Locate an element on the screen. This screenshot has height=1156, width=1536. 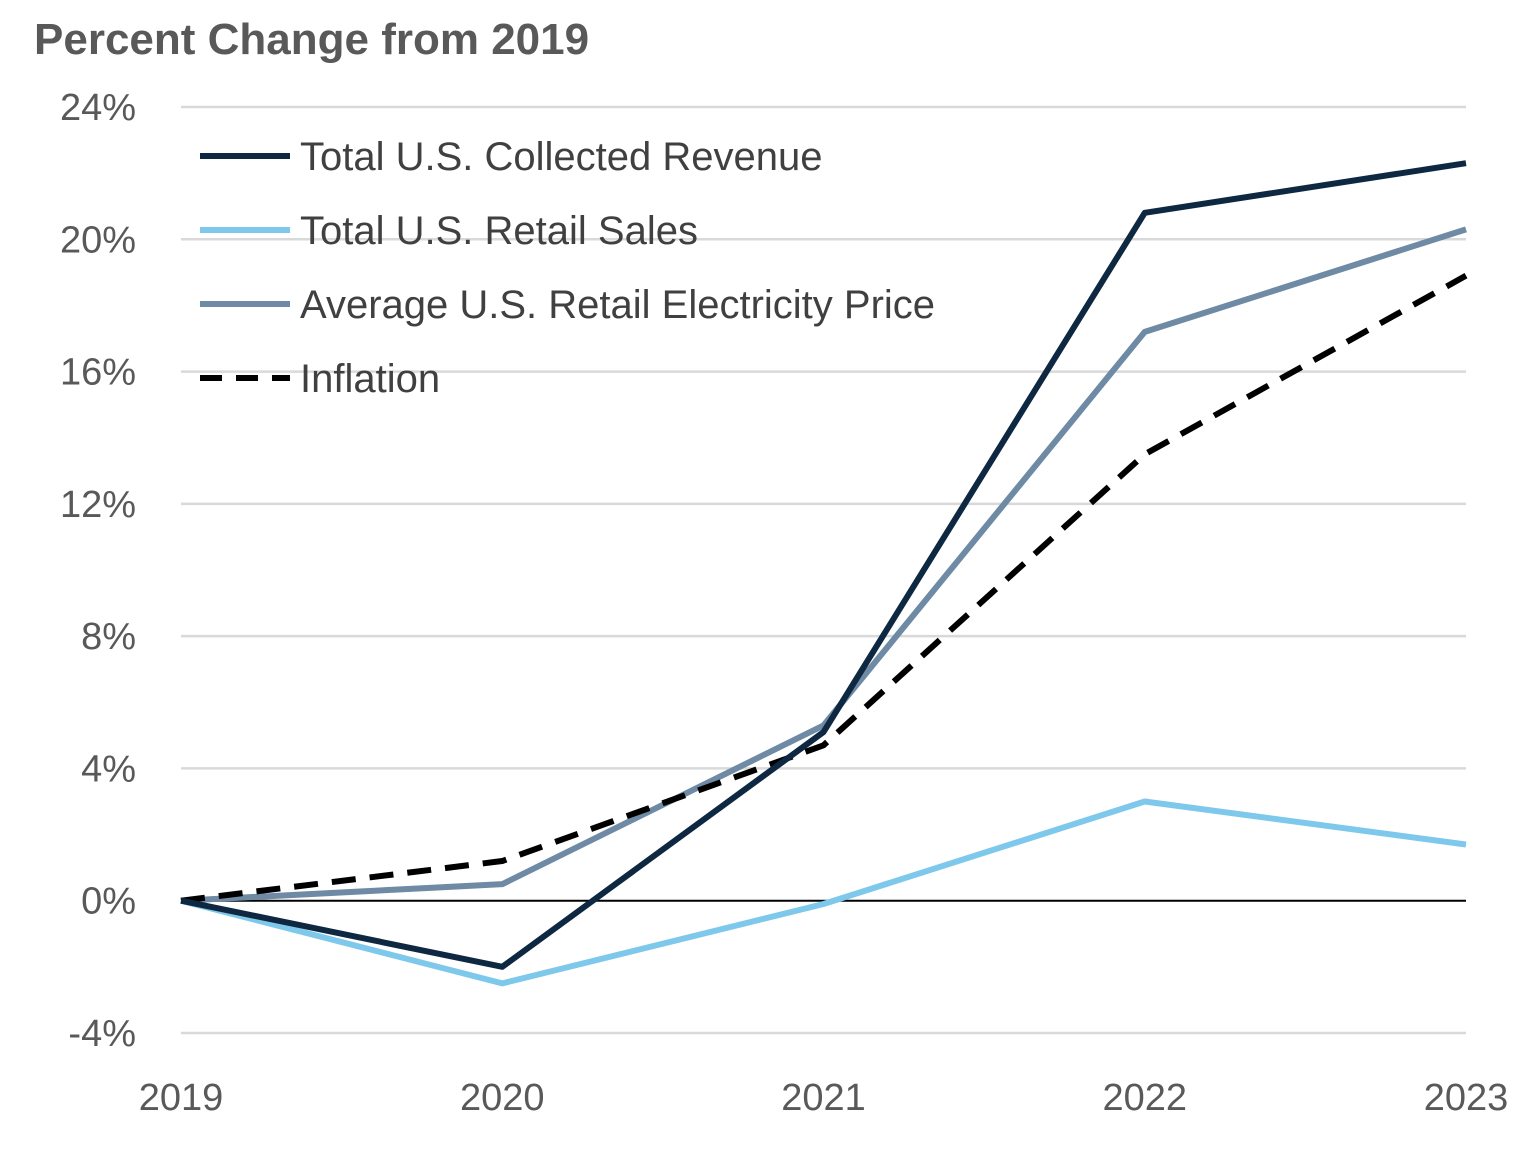
y-tick-label: 24% is located at coordinates (98, 108).